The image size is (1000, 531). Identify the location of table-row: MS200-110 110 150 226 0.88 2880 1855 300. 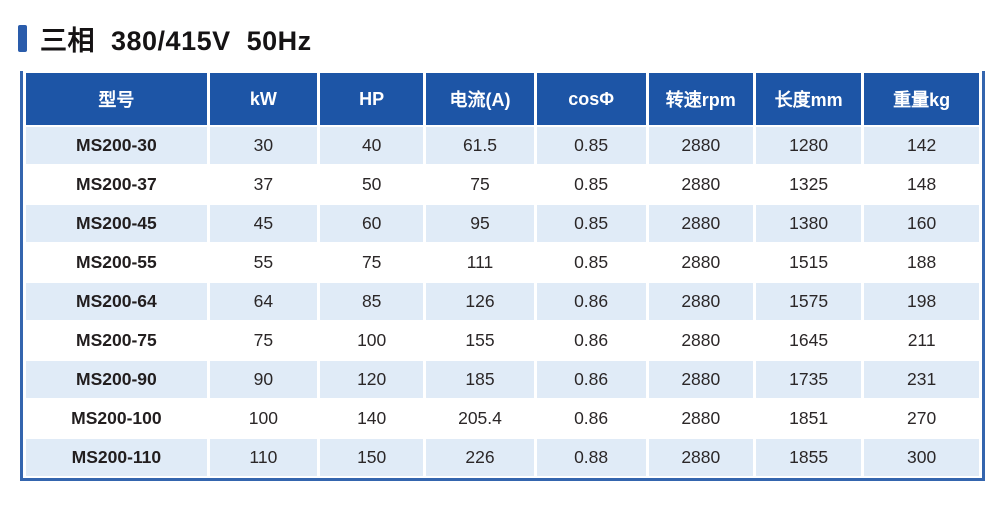
(502, 457).